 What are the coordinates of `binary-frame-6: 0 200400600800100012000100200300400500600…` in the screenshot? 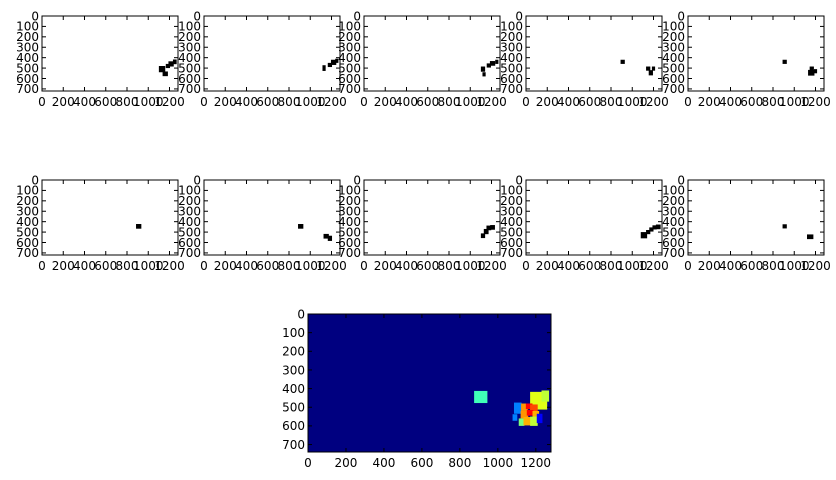 It's located at (100, 223).